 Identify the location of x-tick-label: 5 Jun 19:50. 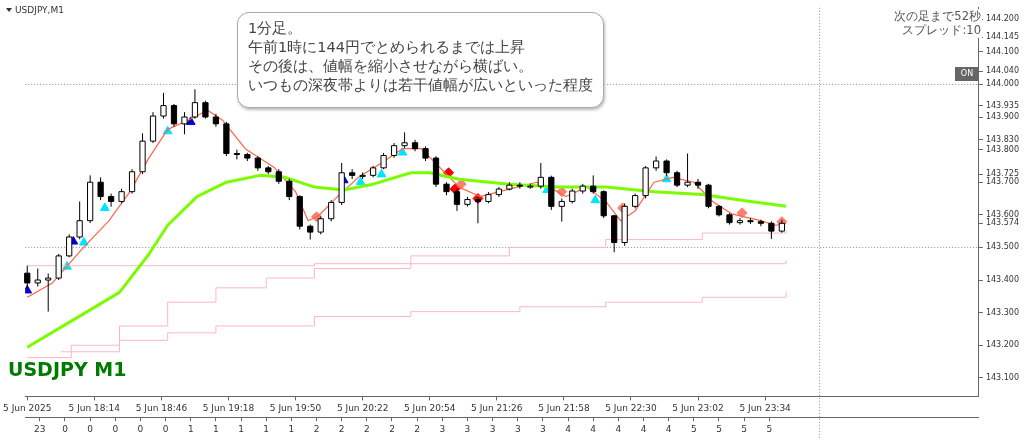
(295, 408).